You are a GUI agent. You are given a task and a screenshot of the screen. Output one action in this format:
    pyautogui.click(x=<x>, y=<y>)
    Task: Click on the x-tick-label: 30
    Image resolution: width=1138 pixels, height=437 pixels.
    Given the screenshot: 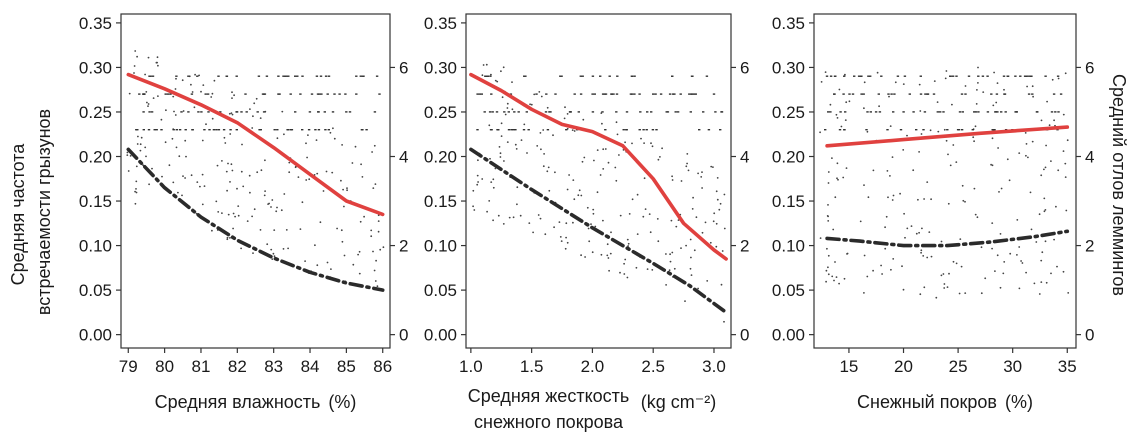 What is the action you would take?
    pyautogui.click(x=1012, y=366)
    